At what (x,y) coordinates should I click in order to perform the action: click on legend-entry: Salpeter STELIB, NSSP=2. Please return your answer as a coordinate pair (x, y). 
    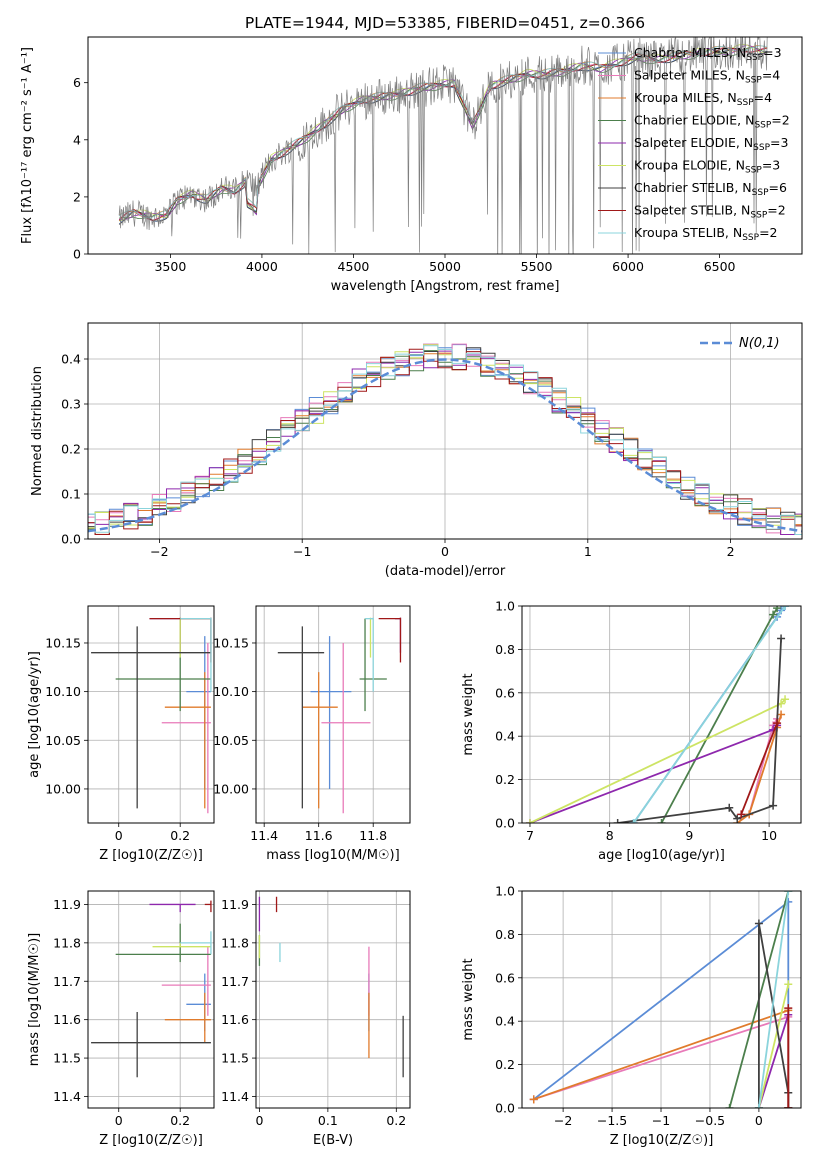
    Looking at the image, I should click on (710, 212).